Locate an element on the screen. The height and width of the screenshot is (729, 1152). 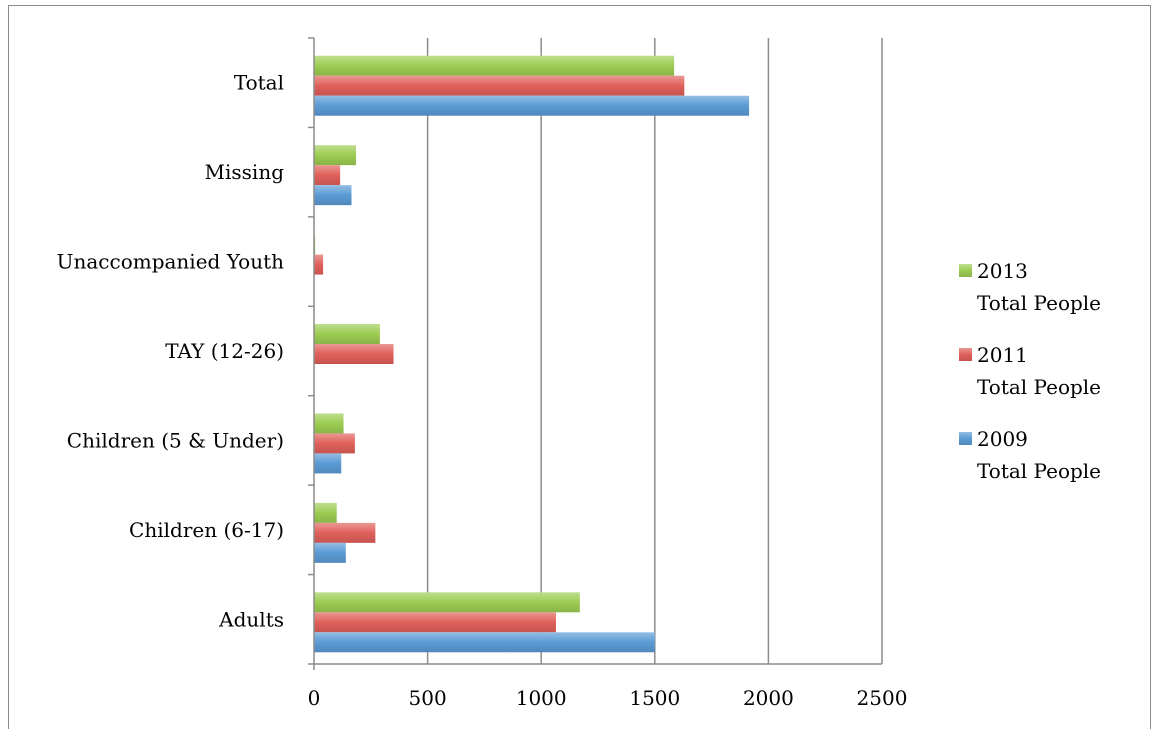
category-label: Children (5 & Under) is located at coordinates (175, 440).